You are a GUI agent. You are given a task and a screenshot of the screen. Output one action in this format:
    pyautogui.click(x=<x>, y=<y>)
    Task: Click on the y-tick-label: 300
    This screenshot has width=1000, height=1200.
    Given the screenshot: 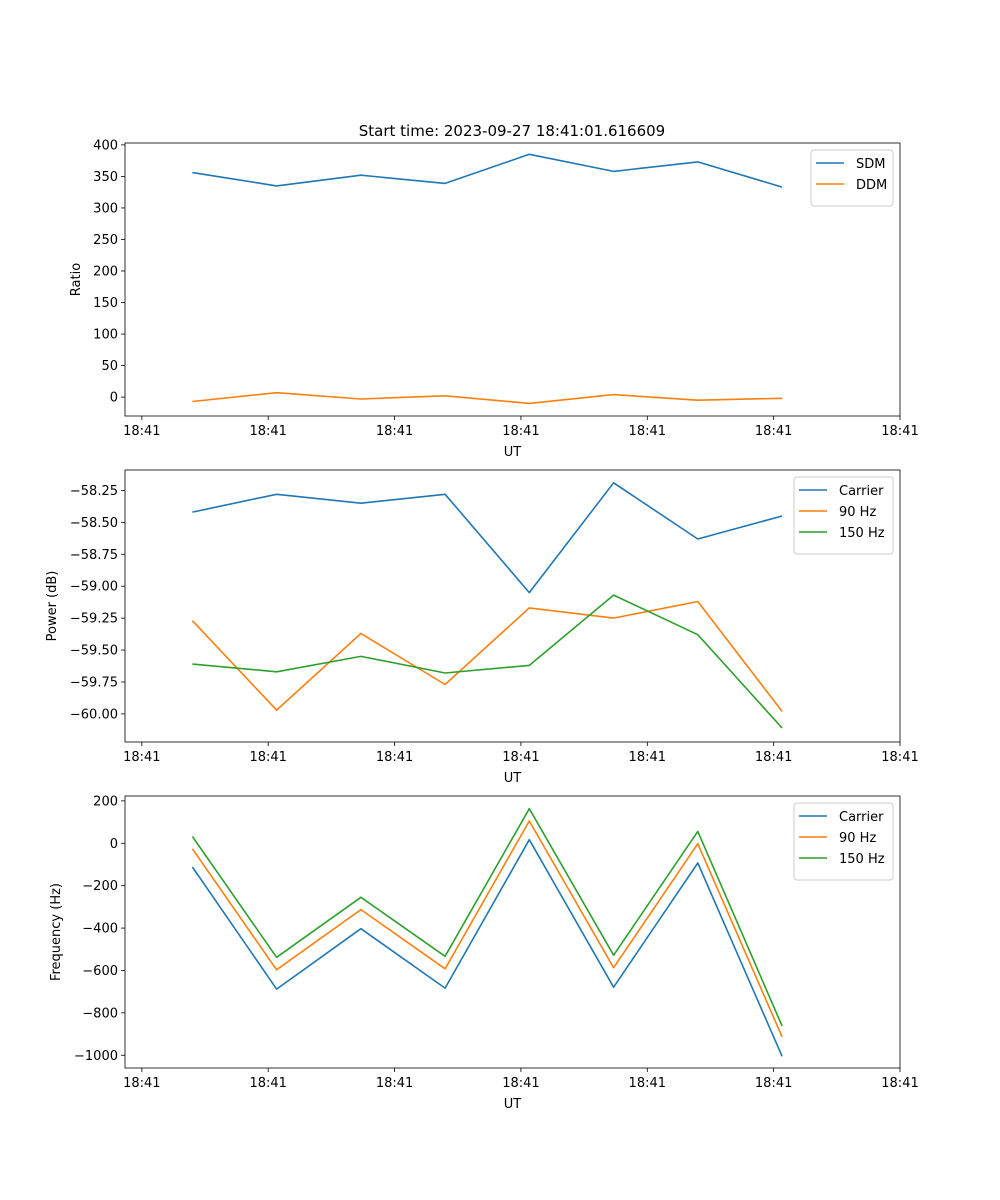 What is the action you would take?
    pyautogui.click(x=105, y=208)
    